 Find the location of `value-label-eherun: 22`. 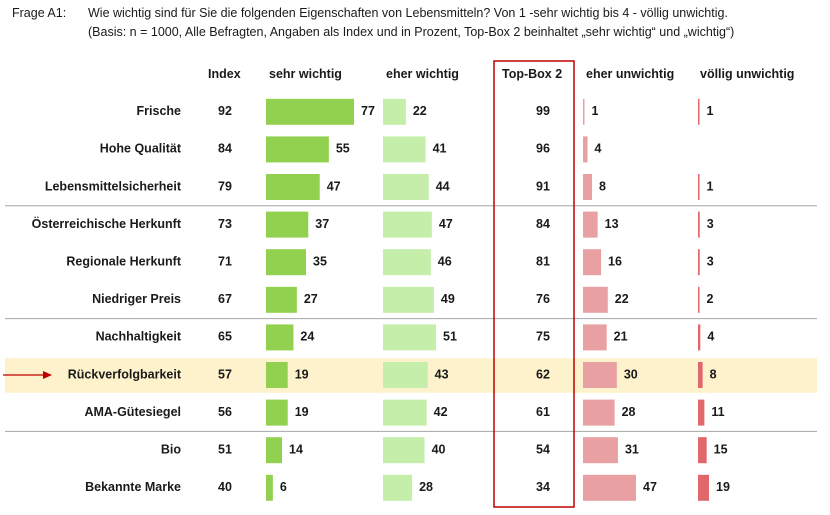

value-label-eherun: 22 is located at coordinates (622, 299).